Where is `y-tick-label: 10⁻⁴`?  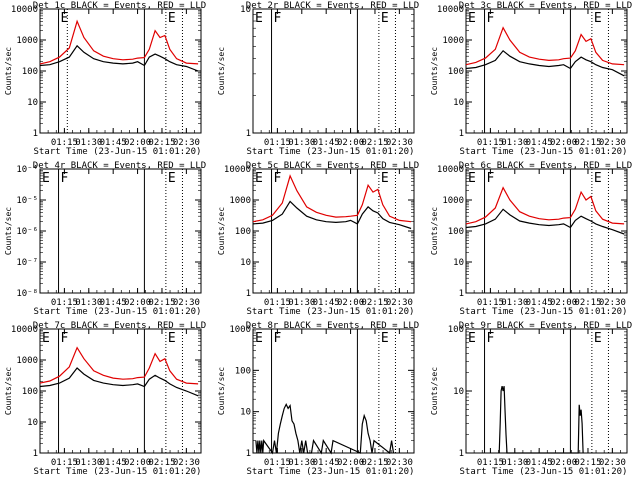
y-tick-label: 10⁻⁴ is located at coordinates (27, 170).